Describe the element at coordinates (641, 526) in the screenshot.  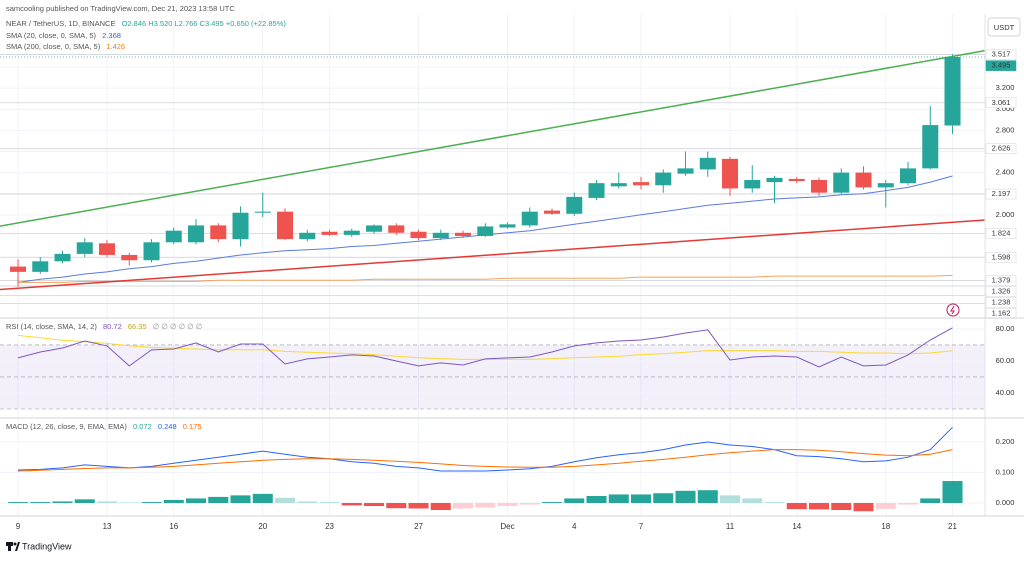
I see `x-tick-label: 7` at that location.